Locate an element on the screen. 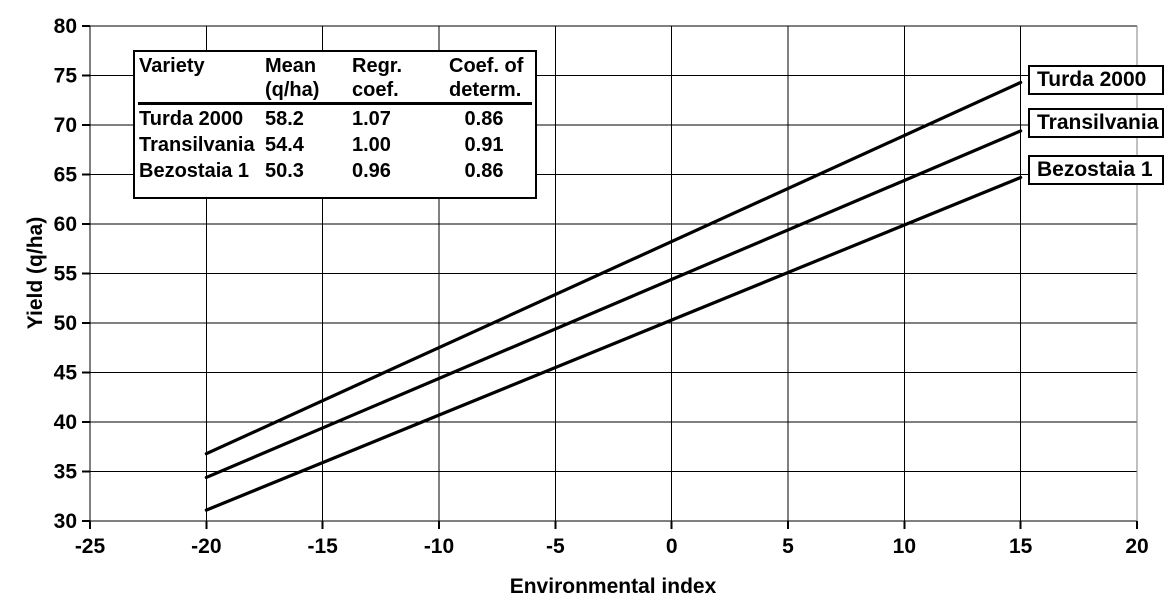 The width and height of the screenshot is (1170, 612). stats-row-mean: 50.3 is located at coordinates (284, 171).